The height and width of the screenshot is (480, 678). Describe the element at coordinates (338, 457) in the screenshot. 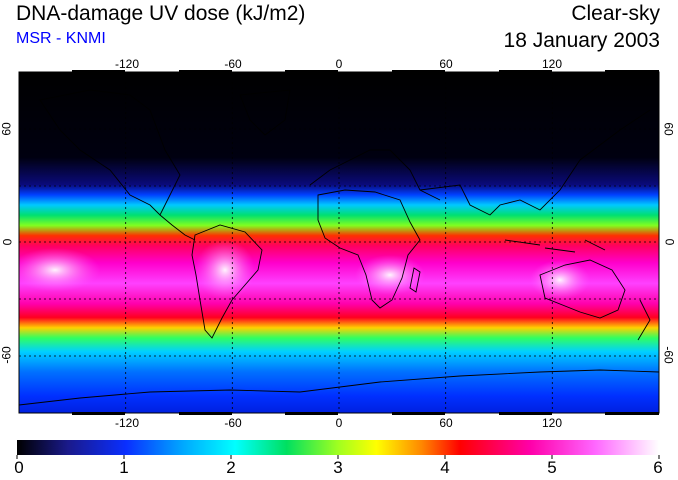

I see `colorbar-ticks` at that location.